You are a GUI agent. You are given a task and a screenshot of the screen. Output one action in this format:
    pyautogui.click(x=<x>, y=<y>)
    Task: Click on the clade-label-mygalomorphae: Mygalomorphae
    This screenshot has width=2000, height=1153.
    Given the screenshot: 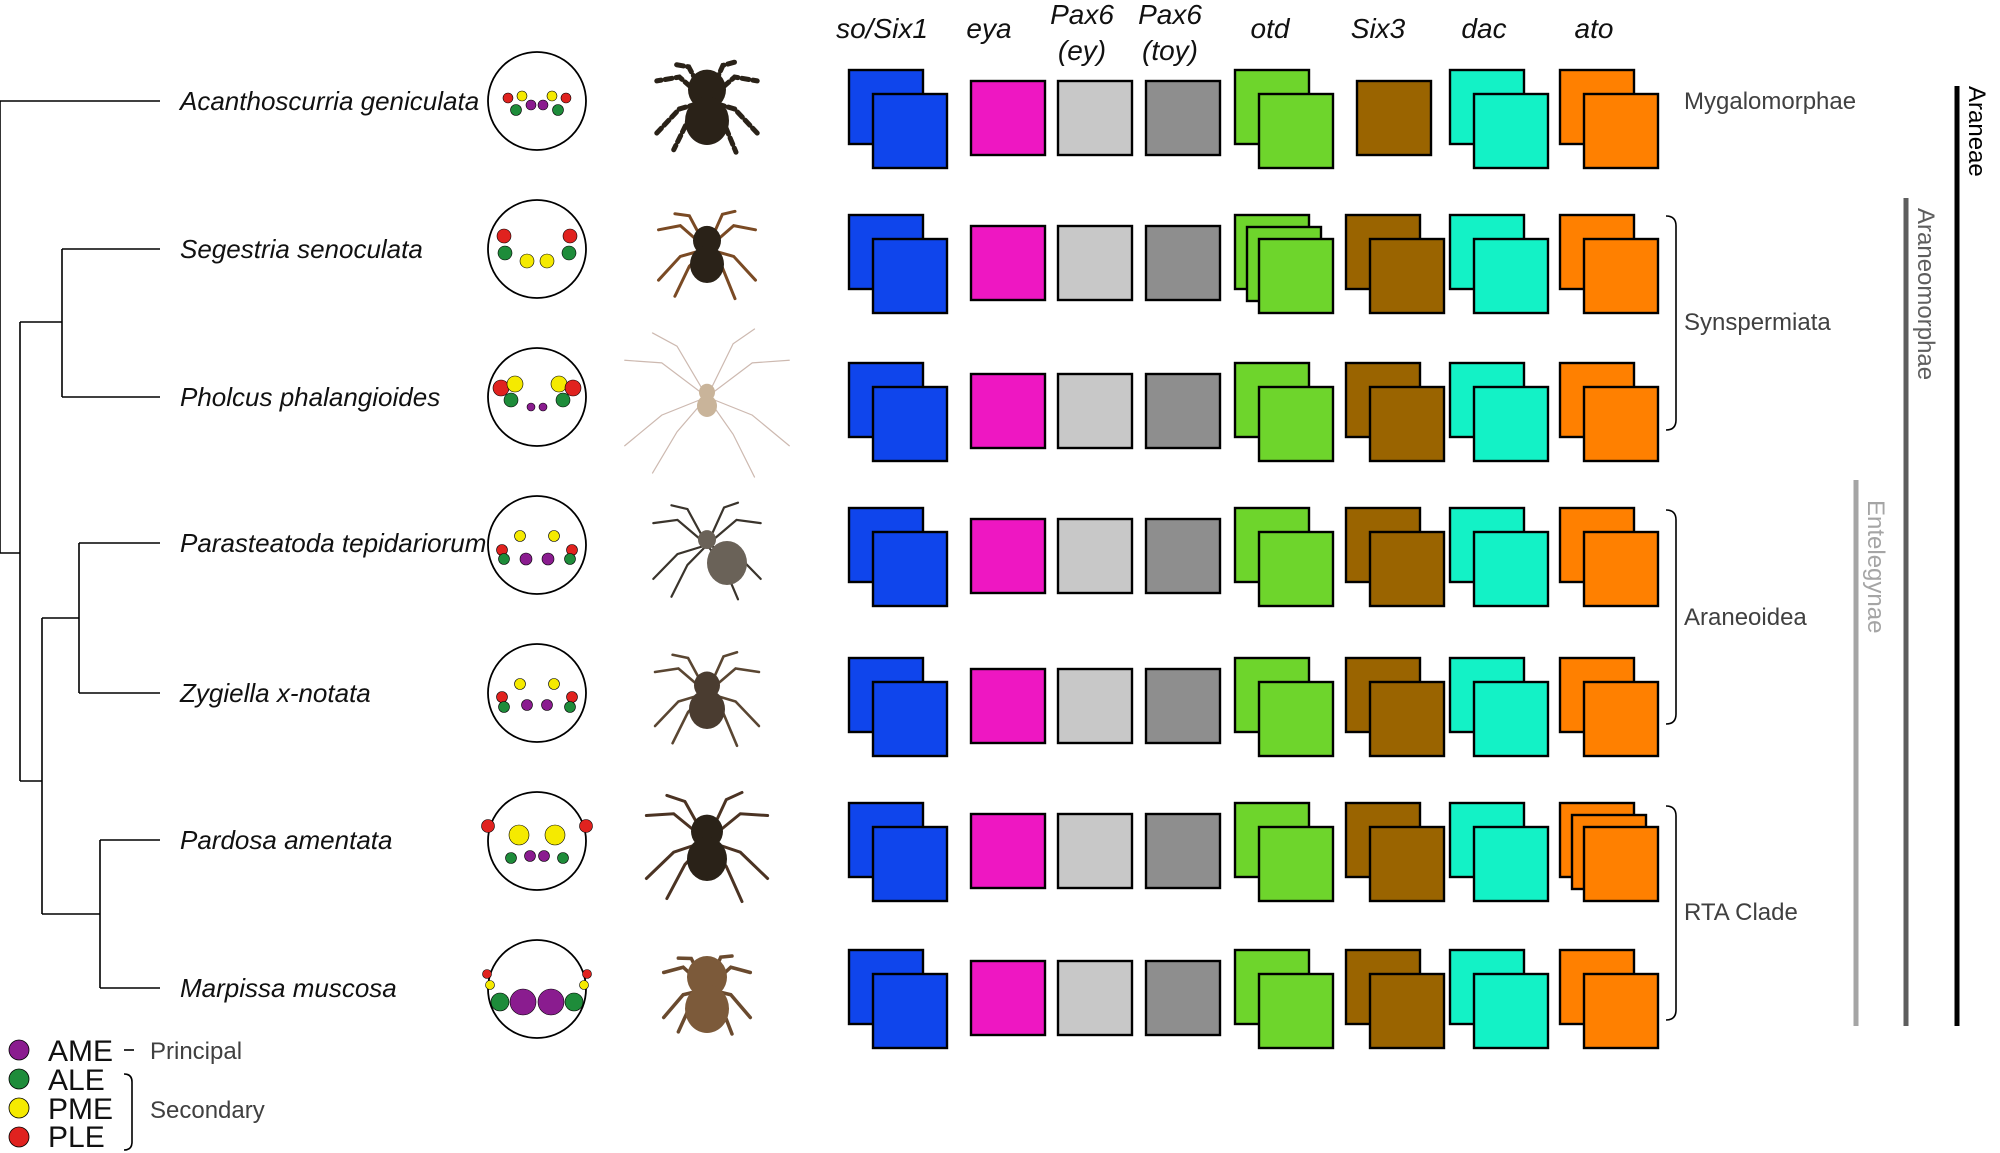 What is the action you would take?
    pyautogui.click(x=1770, y=101)
    